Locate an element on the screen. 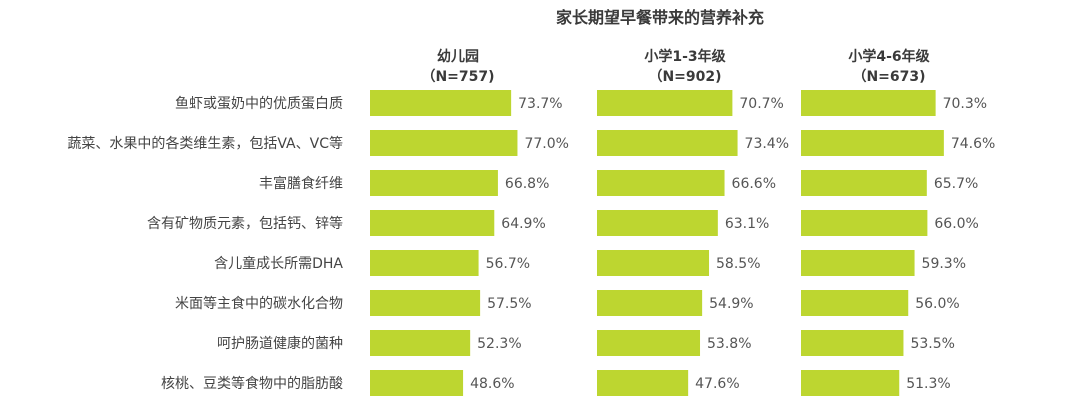 The width and height of the screenshot is (1090, 415). data-label: 47.6% is located at coordinates (717, 384).